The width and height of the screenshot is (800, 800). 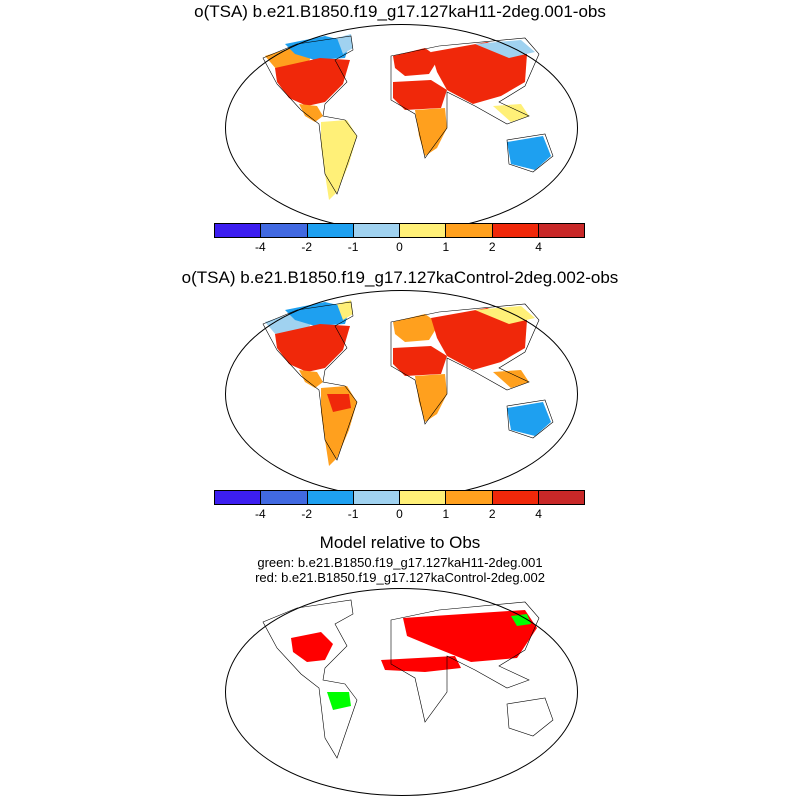 What do you see at coordinates (317, 48) in the screenshot?
I see `panel-1-region-canada-north` at bounding box center [317, 48].